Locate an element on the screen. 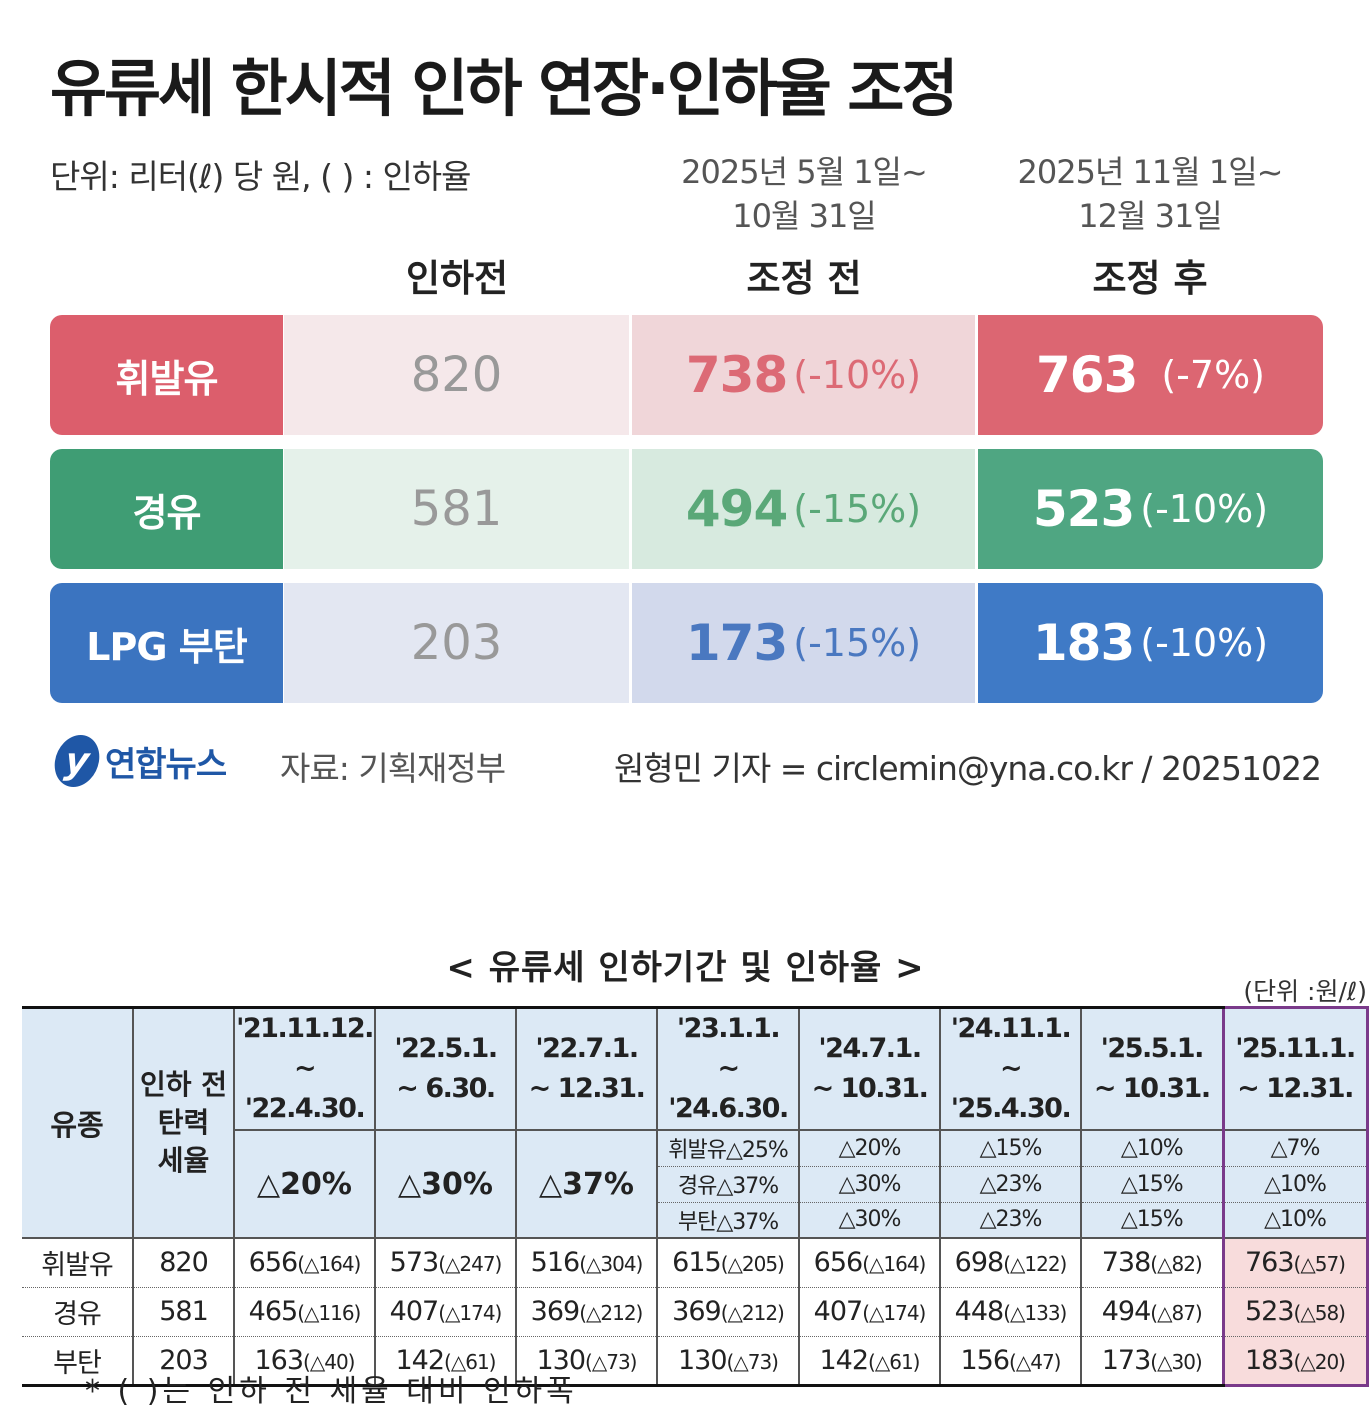 The height and width of the screenshot is (1422, 1371). value-cell: 173(△30) is located at coordinates (1152, 1361).